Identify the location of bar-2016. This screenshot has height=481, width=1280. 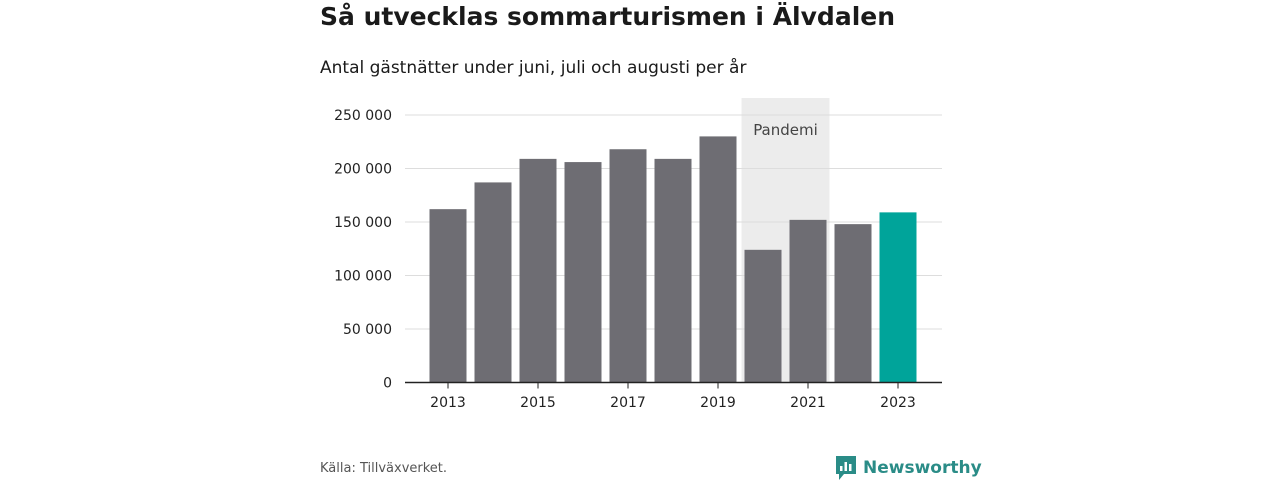
(583, 272).